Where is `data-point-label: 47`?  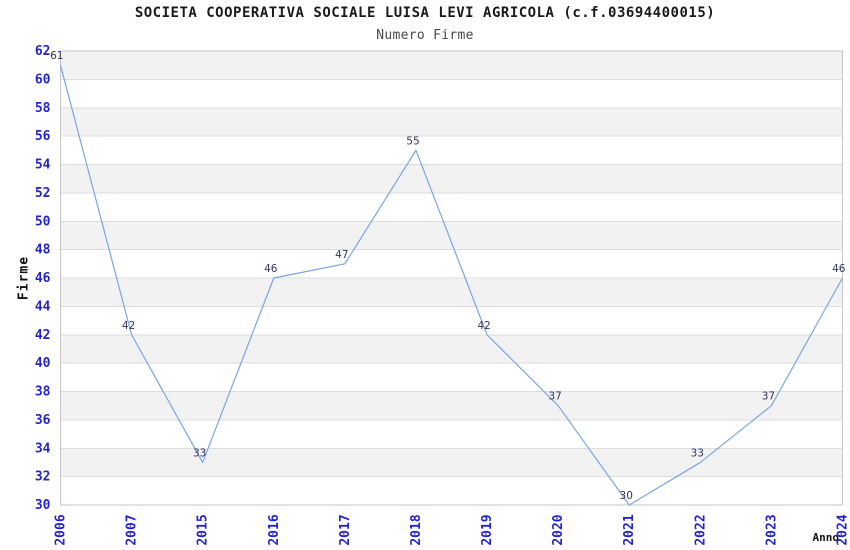
data-point-label: 47 is located at coordinates (341, 255).